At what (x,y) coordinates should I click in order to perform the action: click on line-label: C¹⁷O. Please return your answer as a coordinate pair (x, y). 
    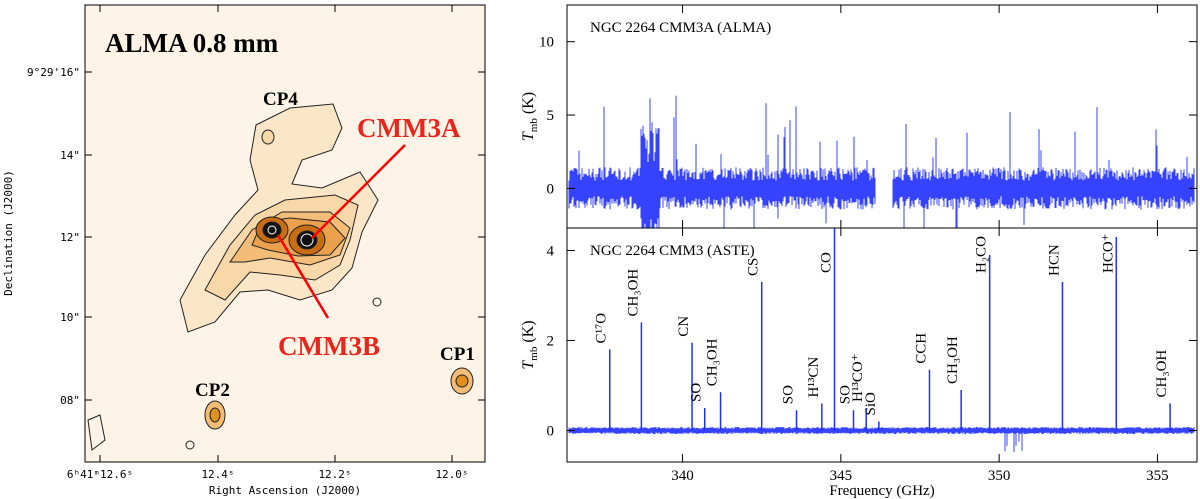
    Looking at the image, I should click on (602, 328).